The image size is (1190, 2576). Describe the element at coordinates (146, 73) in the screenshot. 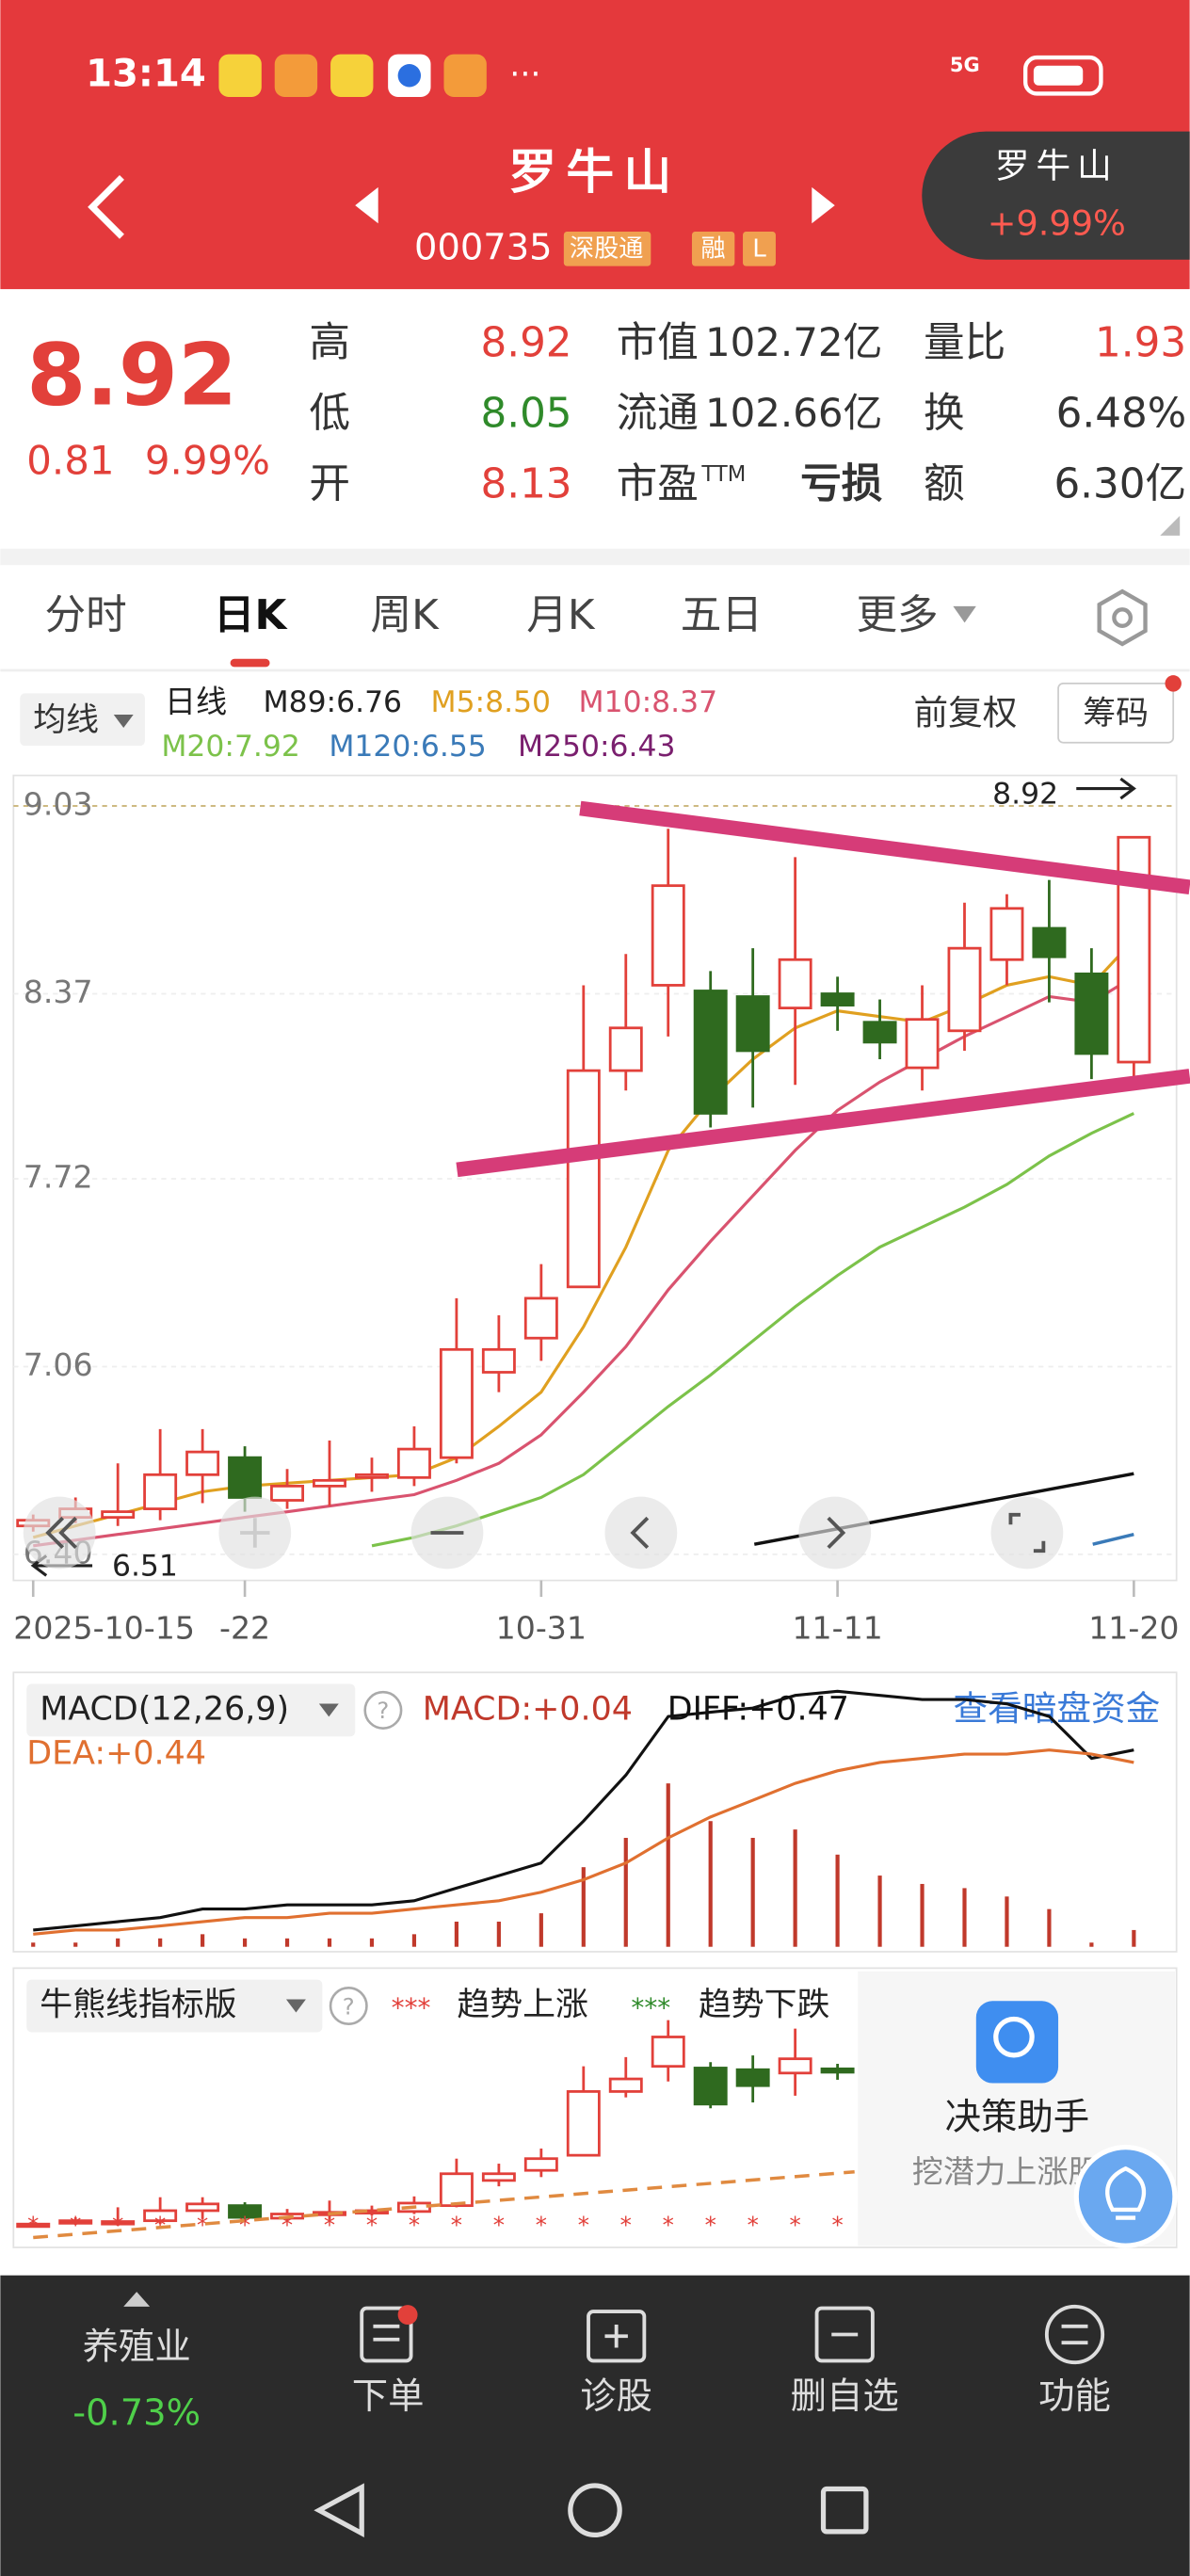

I see `status-time: 13:14` at that location.